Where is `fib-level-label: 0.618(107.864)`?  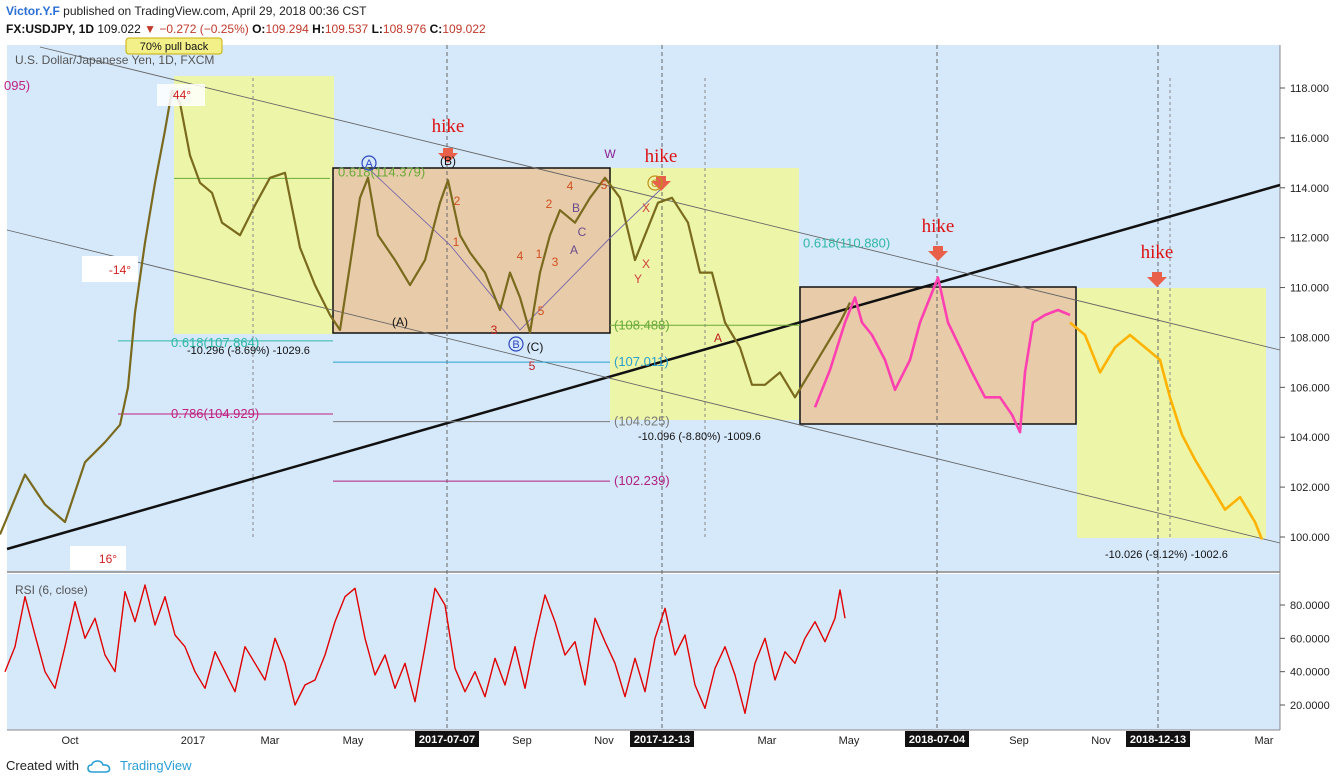 fib-level-label: 0.618(107.864) is located at coordinates (215, 342).